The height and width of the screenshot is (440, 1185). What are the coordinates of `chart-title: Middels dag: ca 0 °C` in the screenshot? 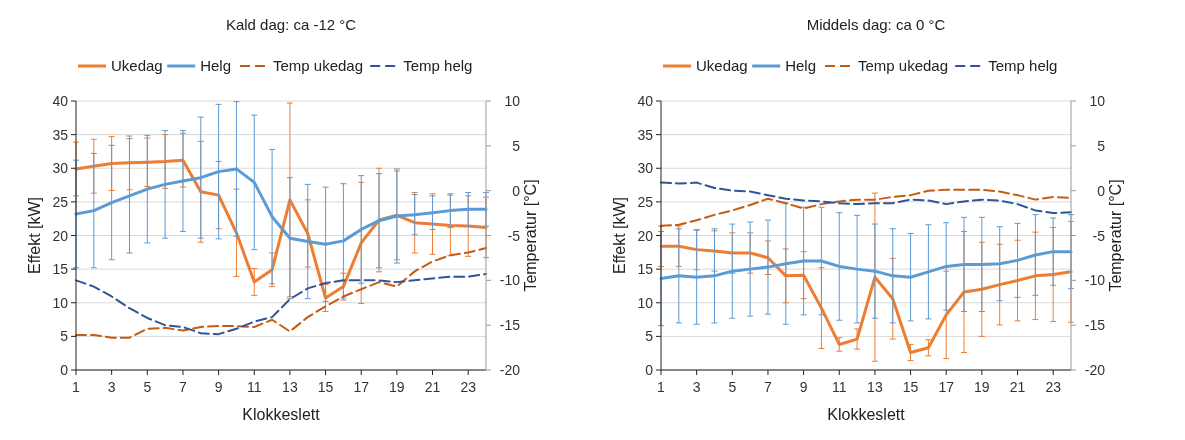 It's located at (876, 24).